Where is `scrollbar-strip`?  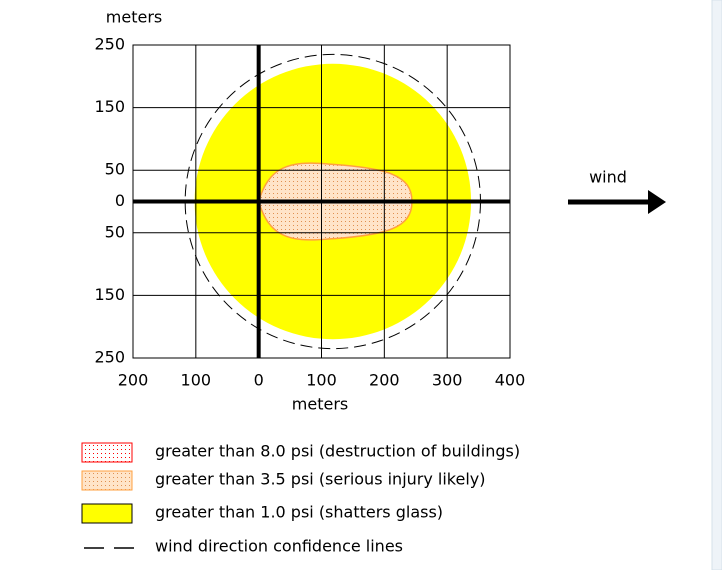
scrollbar-strip is located at coordinates (716, 285).